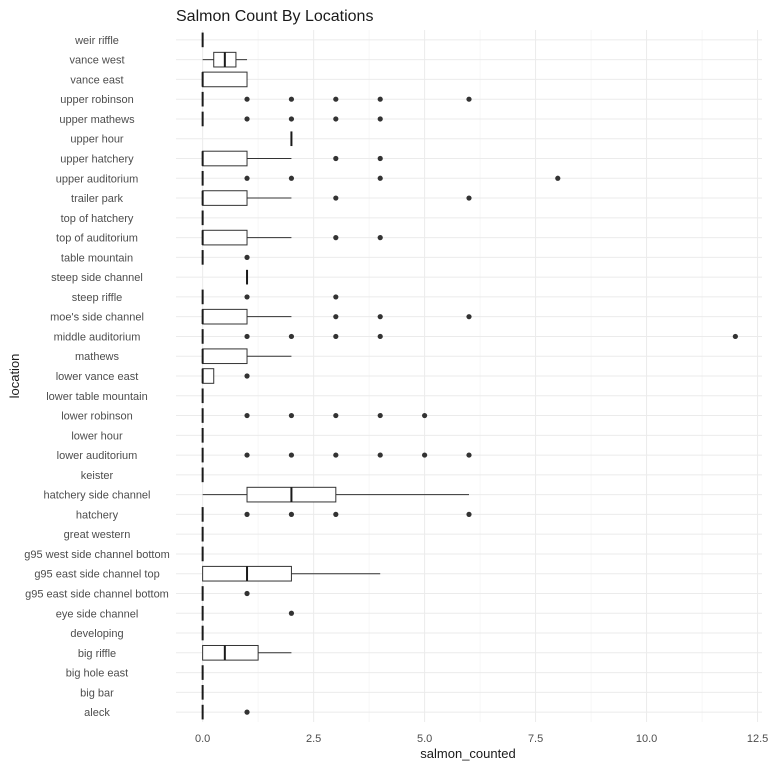  Describe the element at coordinates (97, 654) in the screenshot. I see `y-tick-label: big riffle` at that location.